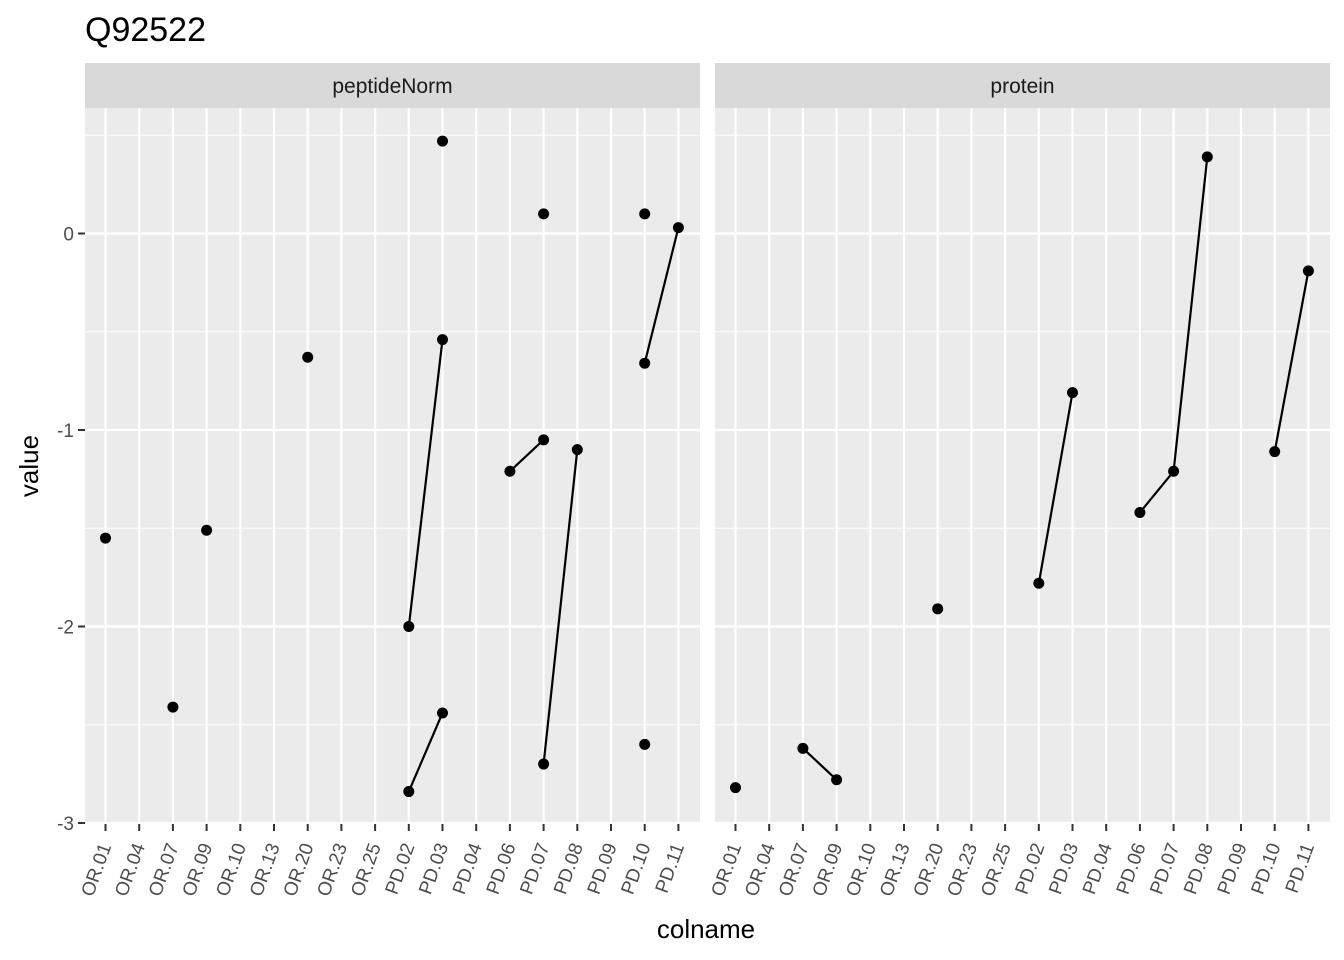  Describe the element at coordinates (65, 431) in the screenshot. I see `y-tick-label: -1` at that location.